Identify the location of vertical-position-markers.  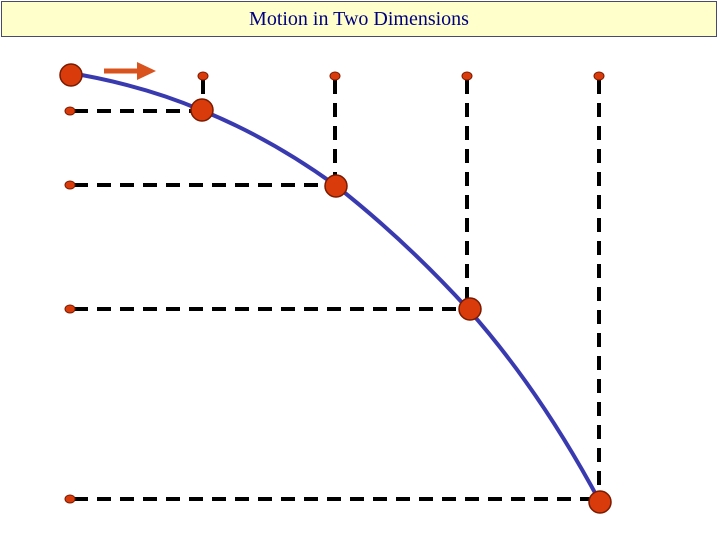
(70, 305).